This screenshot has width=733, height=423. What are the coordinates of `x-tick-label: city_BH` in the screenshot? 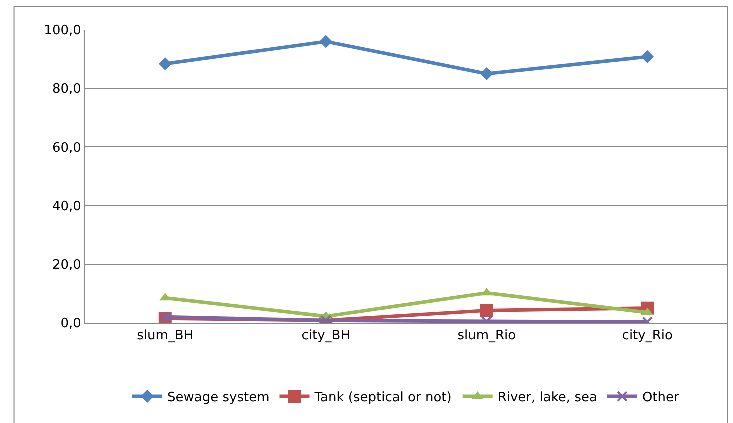 It's located at (326, 336).